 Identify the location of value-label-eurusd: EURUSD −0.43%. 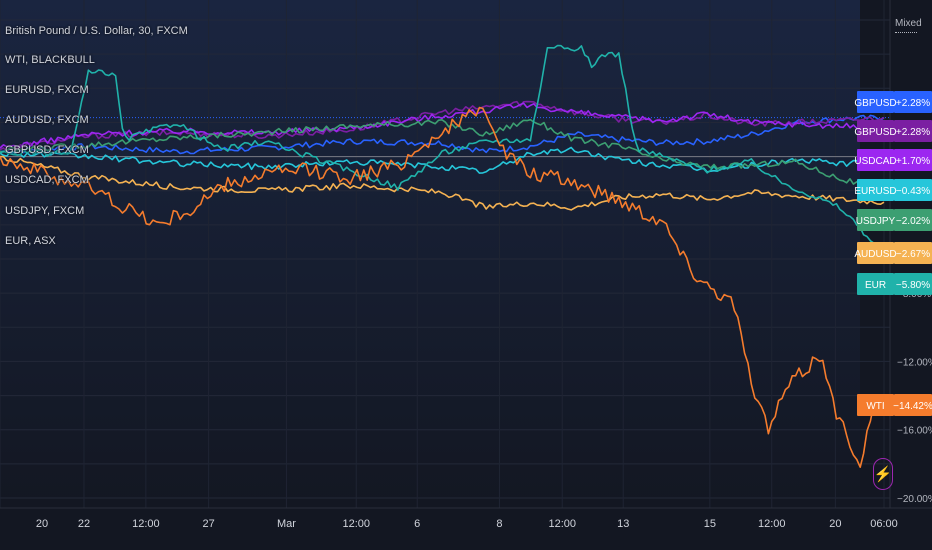
(893, 190).